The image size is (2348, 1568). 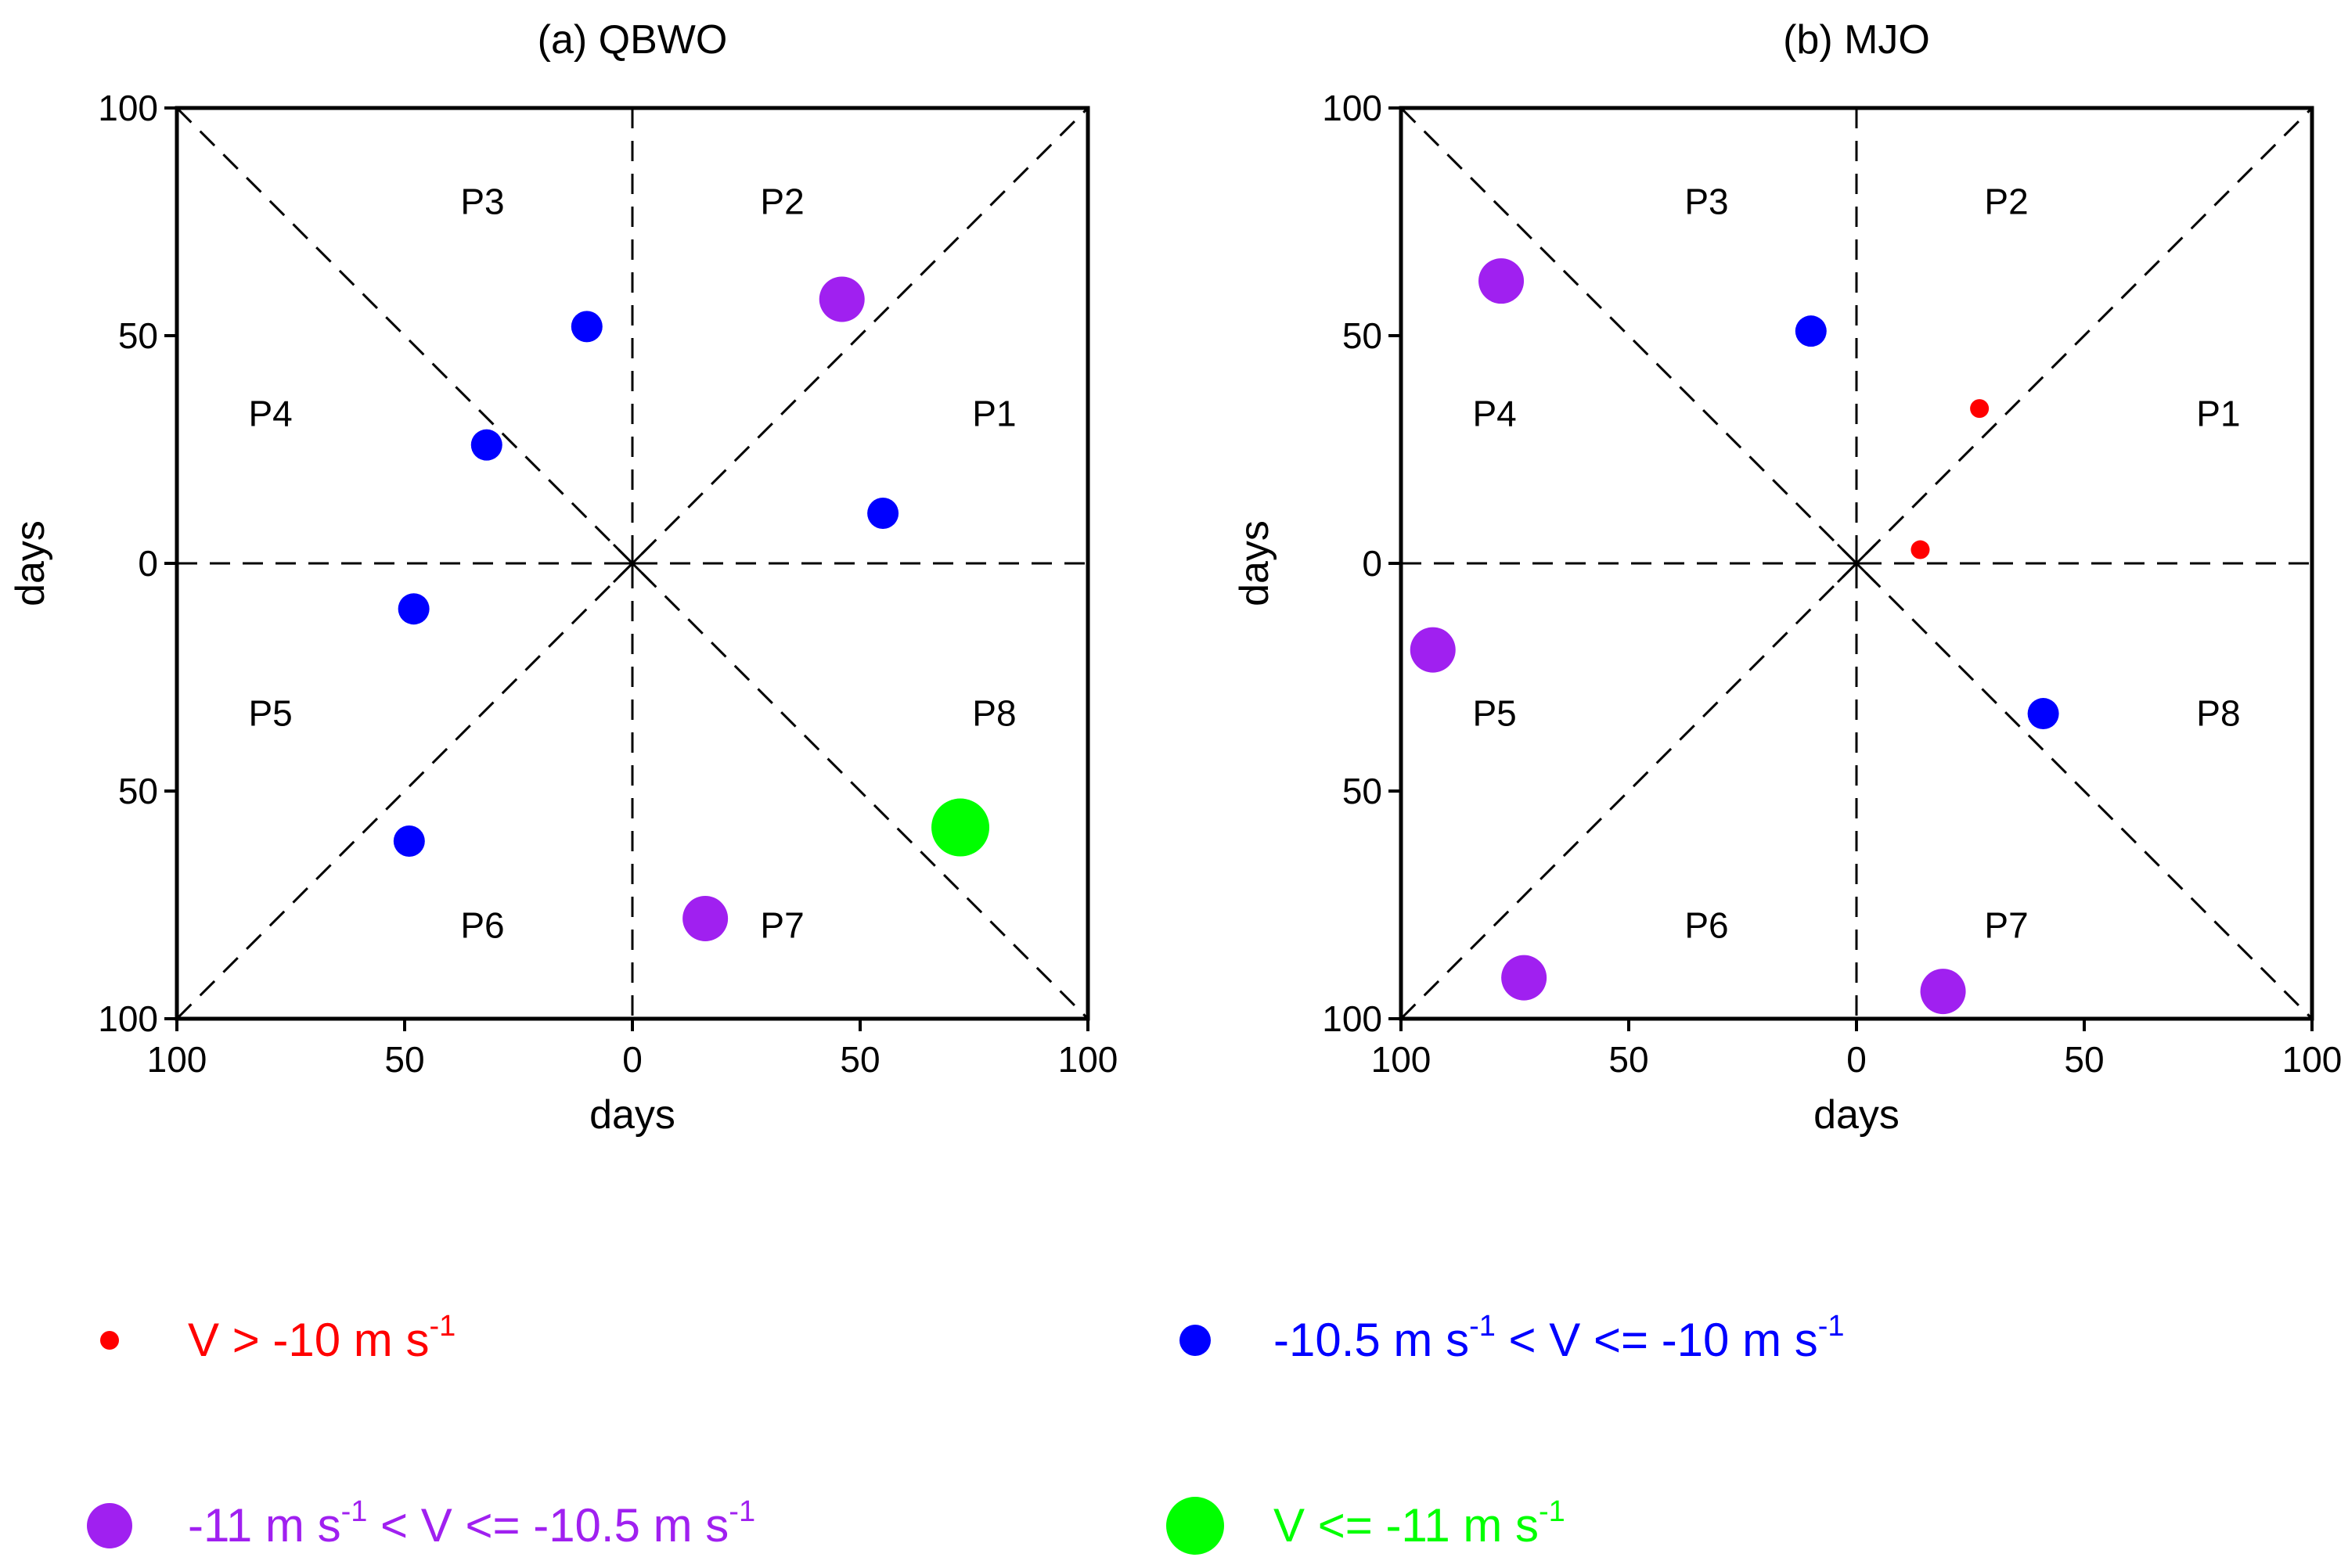 I want to click on legend-label-purple: -11 m s-1 < V <= -10.5 m s-1, so click(x=471, y=1523).